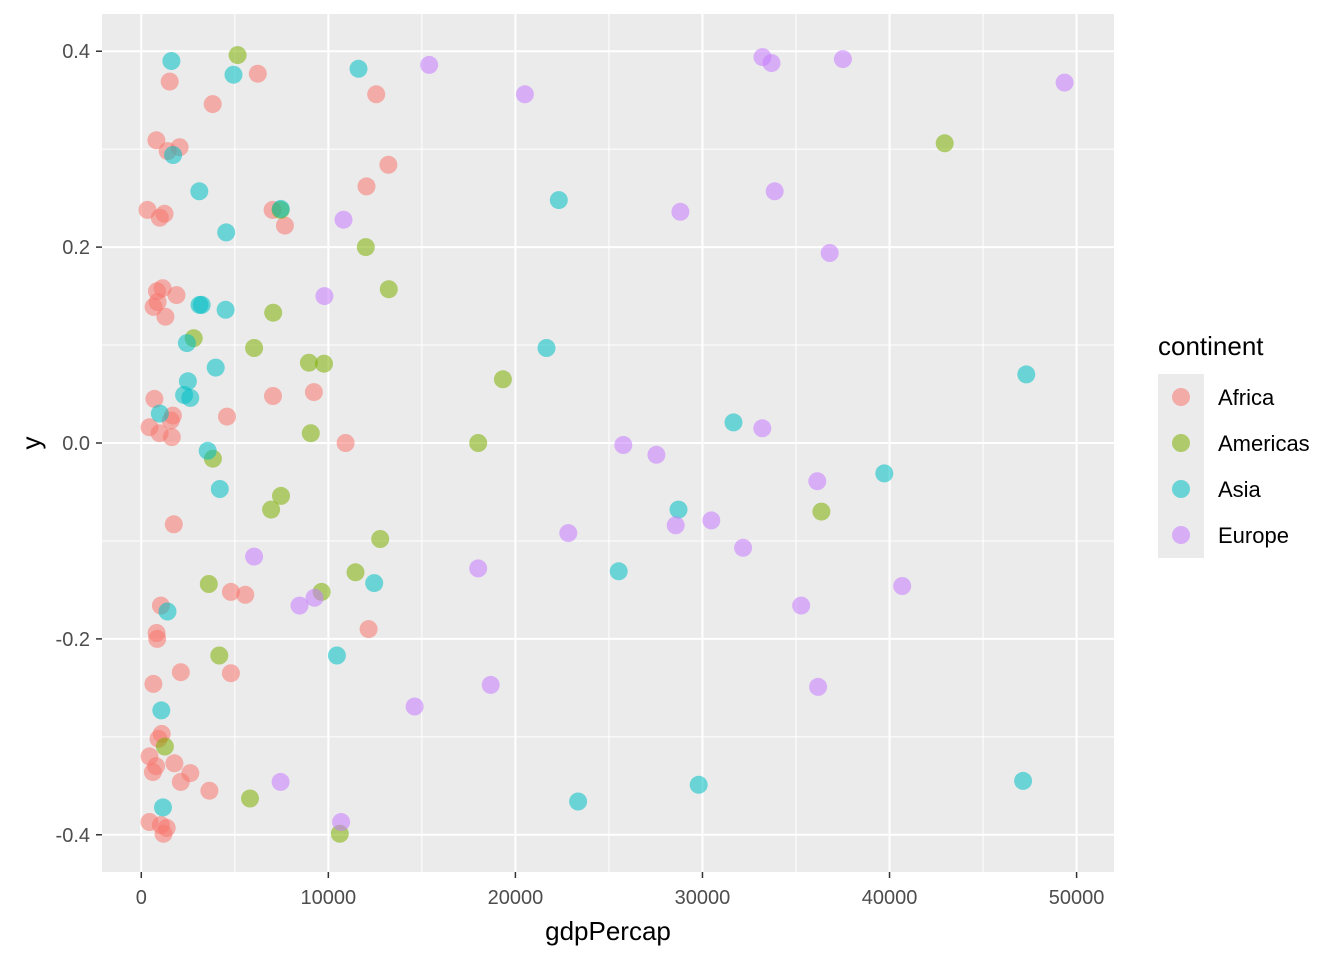  I want to click on x-tick-label: 40000, so click(890, 898).